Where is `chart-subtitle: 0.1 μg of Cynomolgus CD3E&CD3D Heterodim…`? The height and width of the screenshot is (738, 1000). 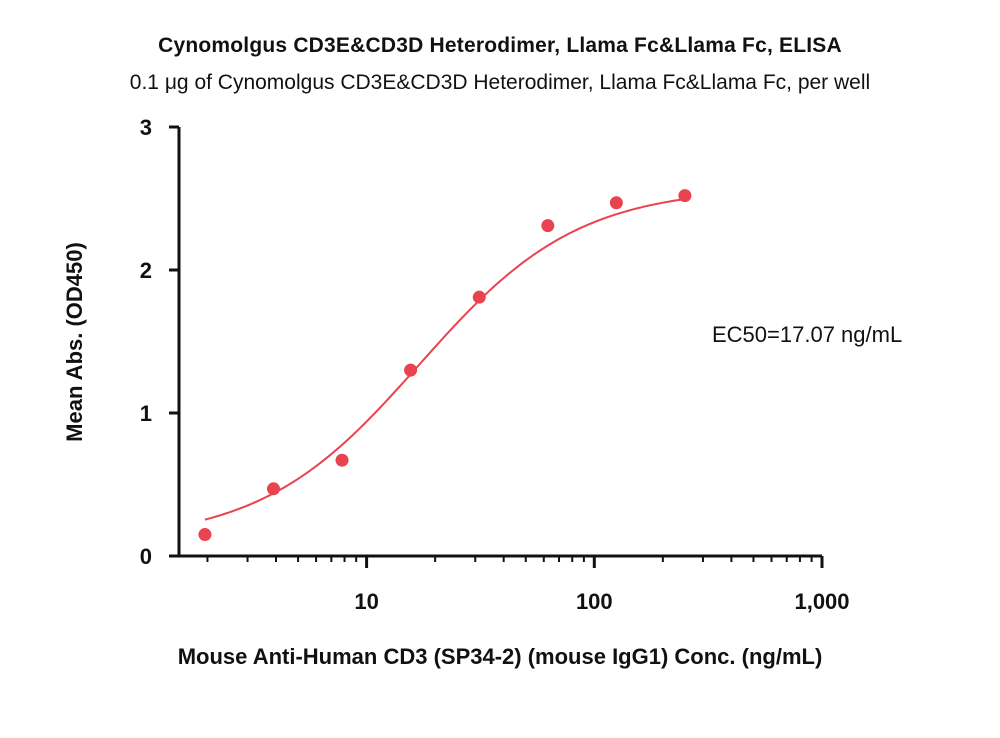
chart-subtitle: 0.1 μg of Cynomolgus CD3E&CD3D Heterodim… is located at coordinates (500, 82).